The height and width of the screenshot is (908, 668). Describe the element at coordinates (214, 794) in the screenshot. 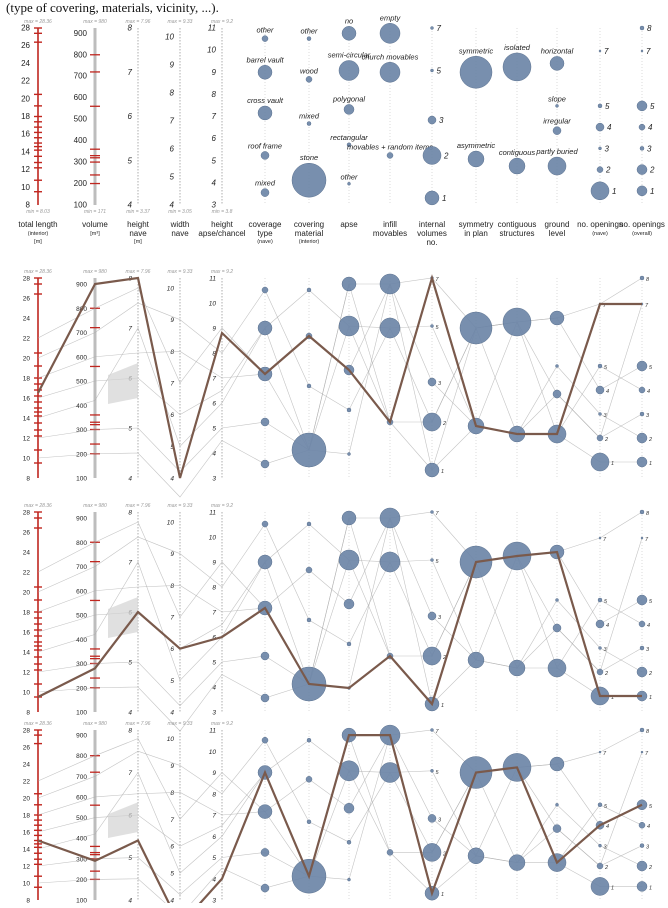

I see `tick-label-hapse: 8` at that location.